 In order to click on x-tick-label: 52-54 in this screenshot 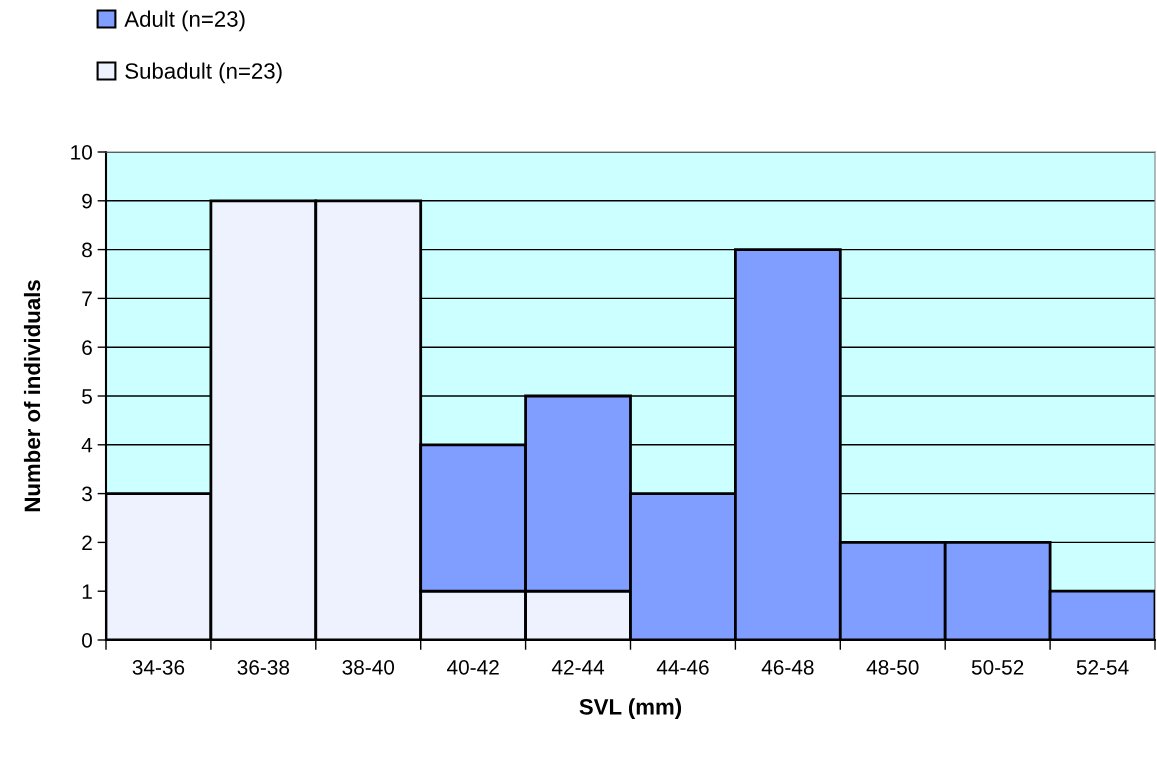, I will do `click(1102, 667)`.